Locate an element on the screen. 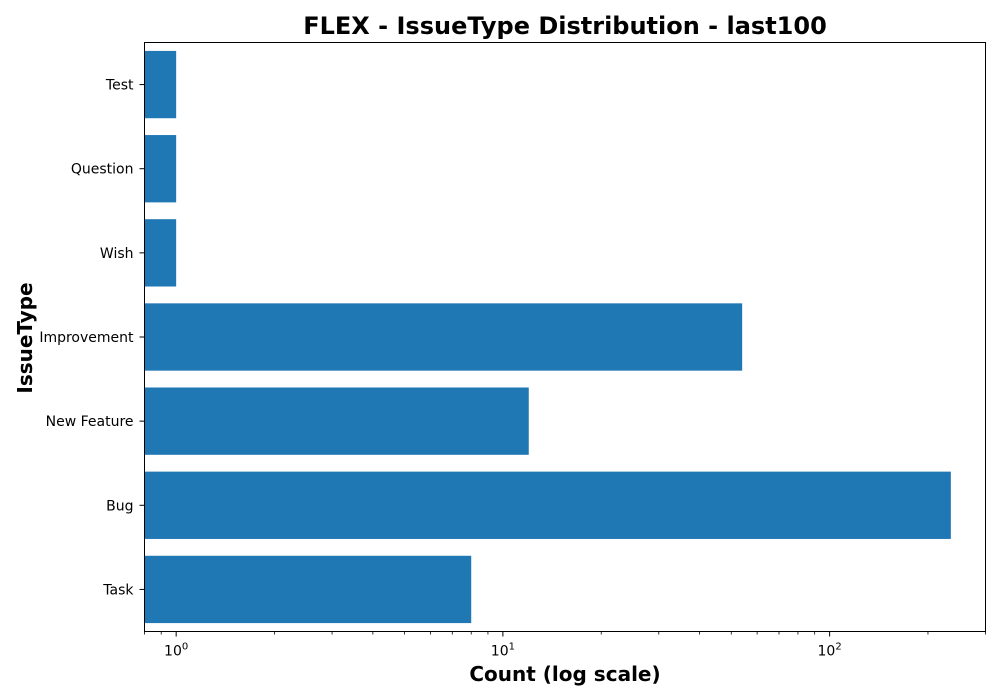 The height and width of the screenshot is (700, 1000). y-tick-label: New Feature is located at coordinates (90, 422).